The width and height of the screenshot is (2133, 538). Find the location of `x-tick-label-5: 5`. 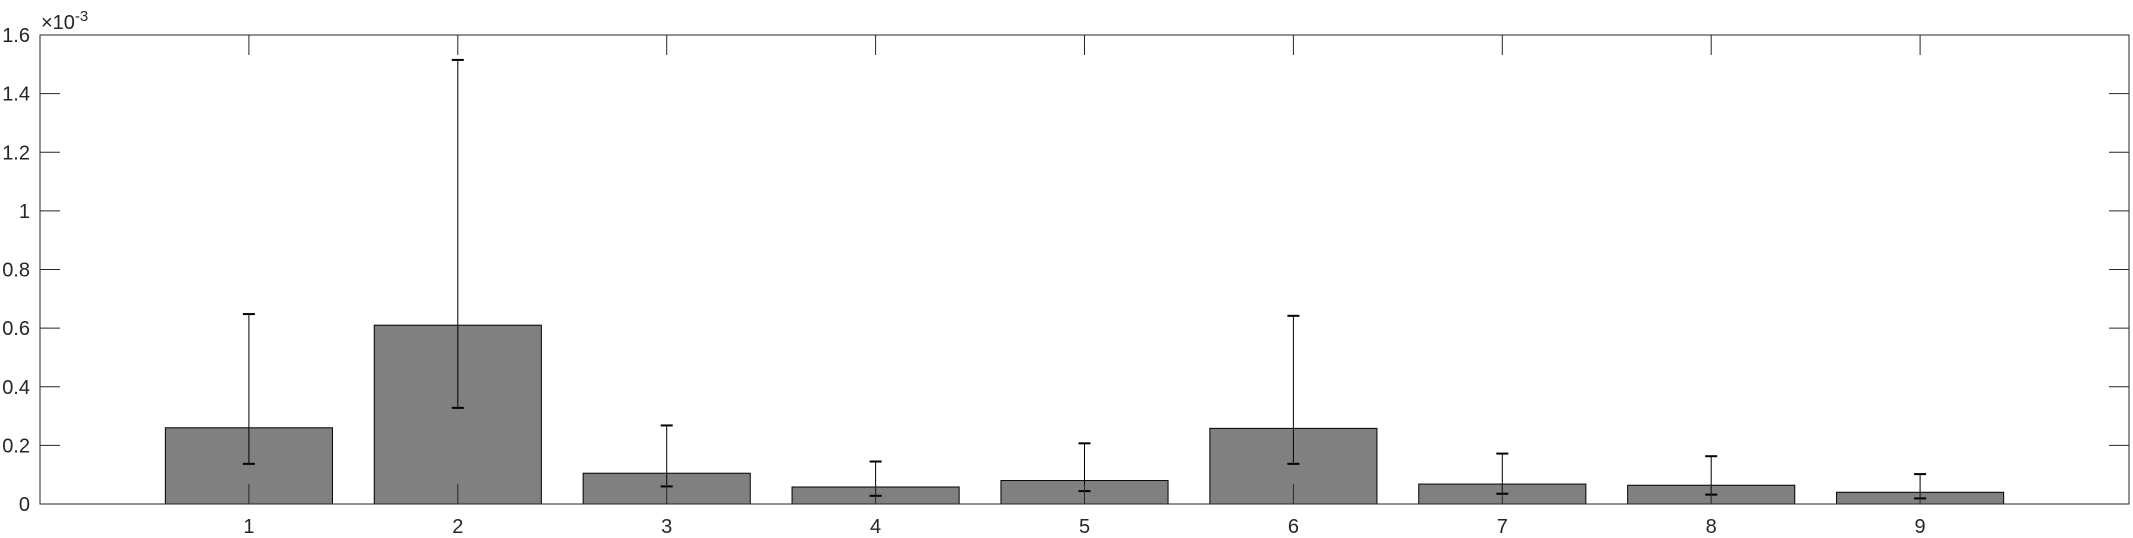

x-tick-label-5: 5 is located at coordinates (1084, 524).